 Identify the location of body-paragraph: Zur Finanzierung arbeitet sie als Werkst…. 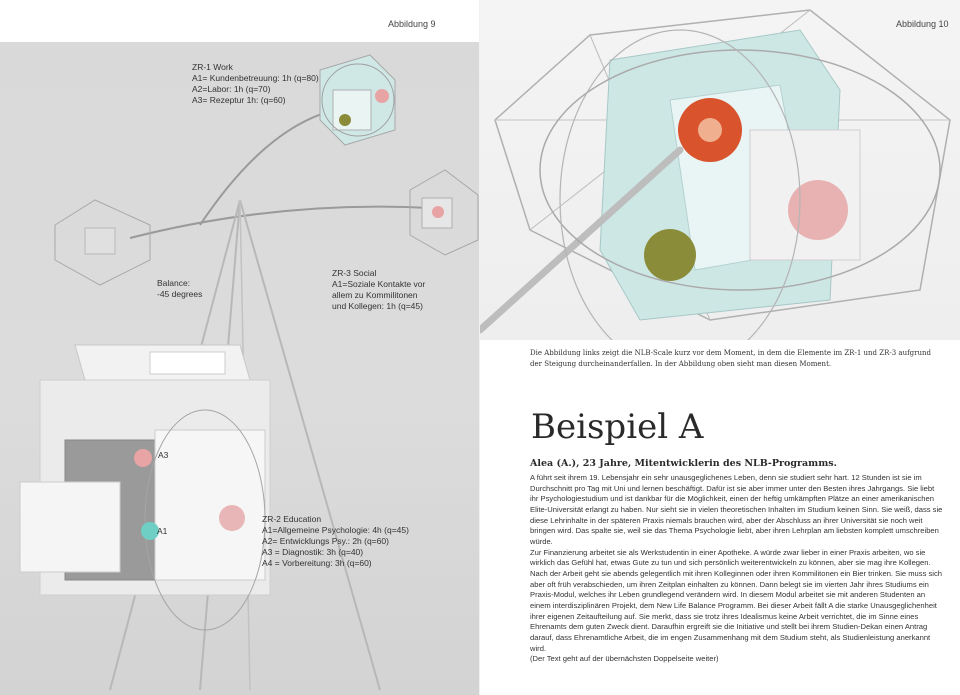
(736, 600).